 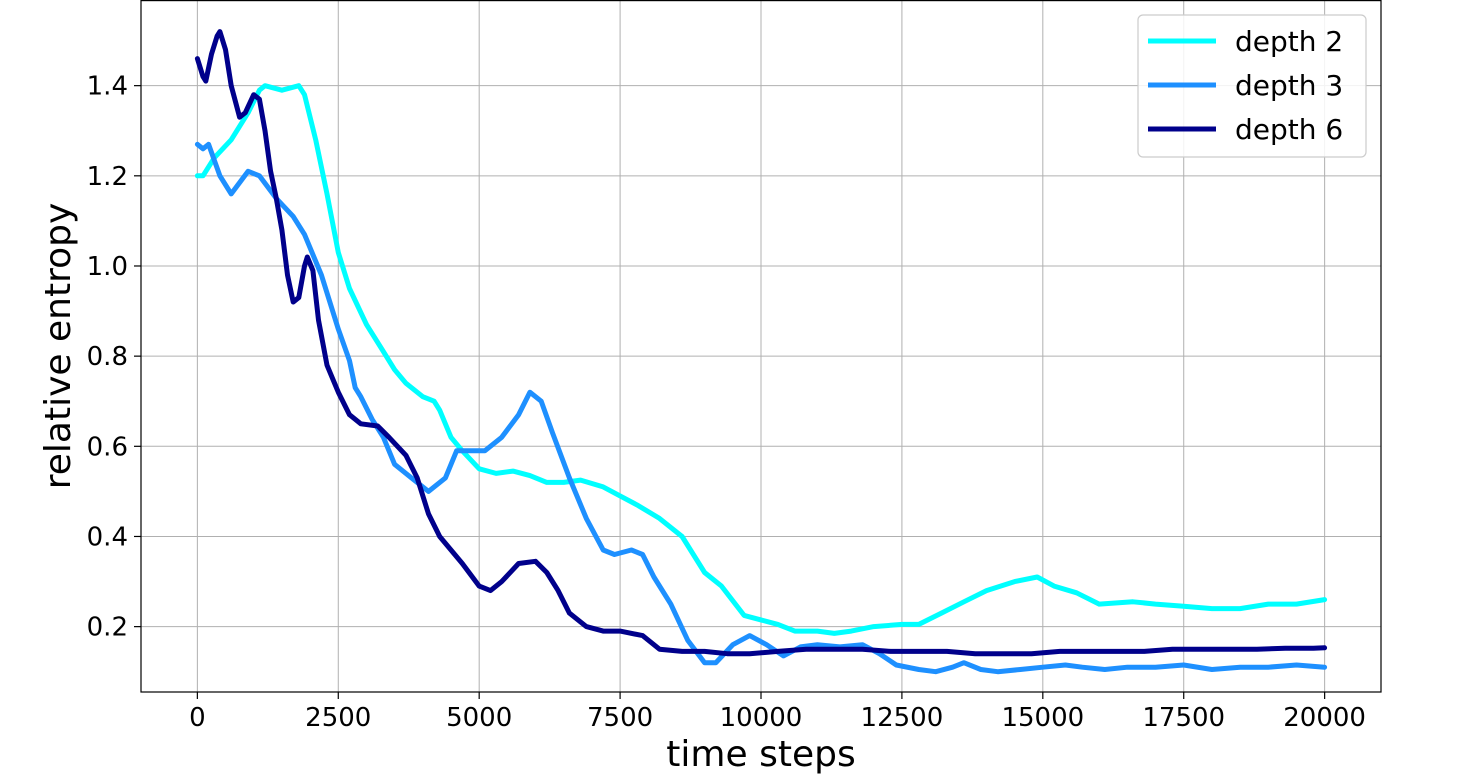 What do you see at coordinates (1042, 718) in the screenshot?
I see `x-tick-label: 15000` at bounding box center [1042, 718].